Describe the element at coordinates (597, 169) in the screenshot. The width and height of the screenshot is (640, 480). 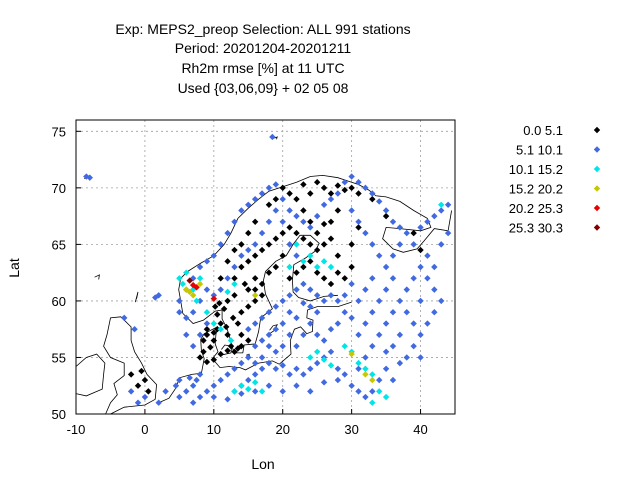
I see `legend-marker` at that location.